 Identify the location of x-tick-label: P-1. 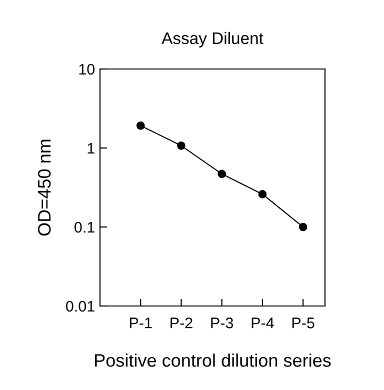
(141, 323).